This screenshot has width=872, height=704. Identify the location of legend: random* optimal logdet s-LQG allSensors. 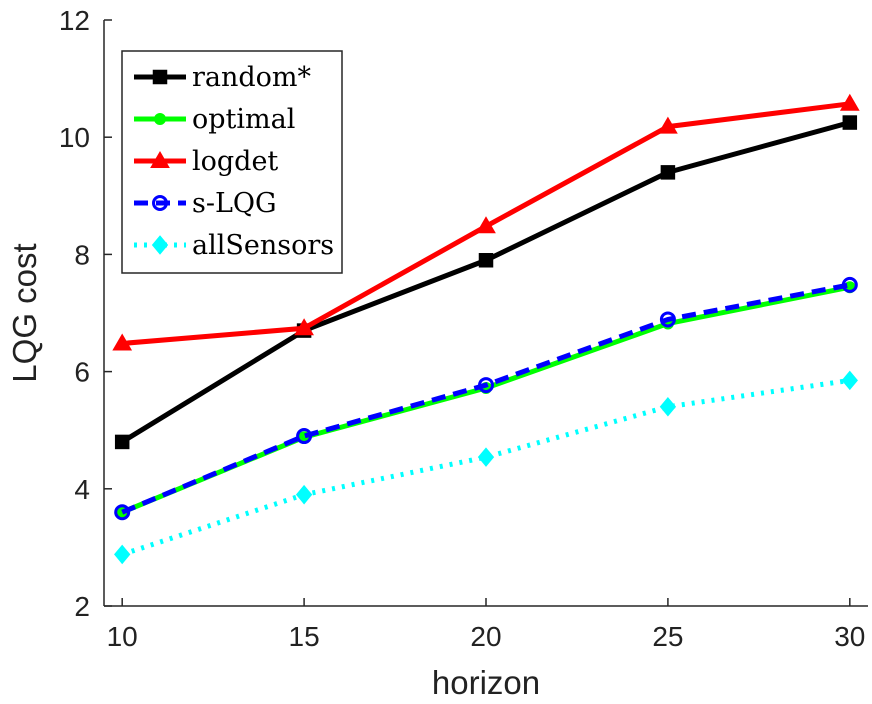
(232, 162).